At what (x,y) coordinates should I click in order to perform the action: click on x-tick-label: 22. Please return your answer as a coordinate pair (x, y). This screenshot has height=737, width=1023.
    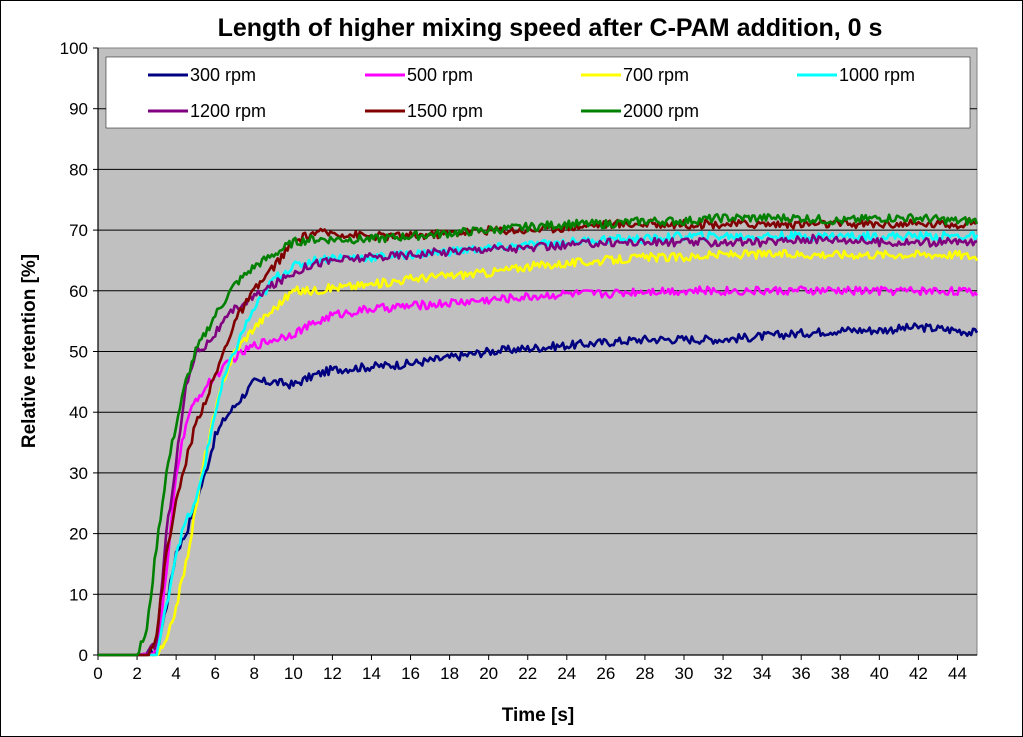
    Looking at the image, I should click on (527, 673).